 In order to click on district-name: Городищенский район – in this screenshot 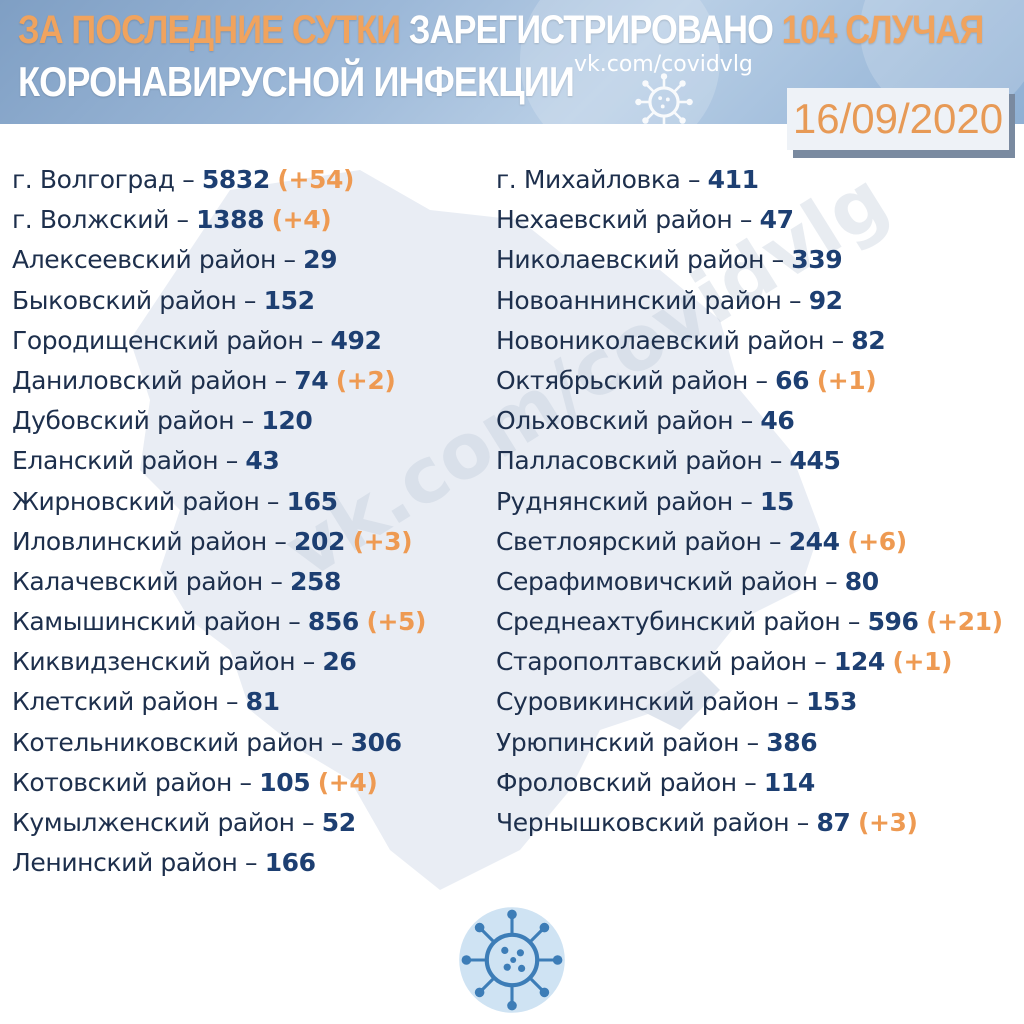, I will do `click(167, 340)`.